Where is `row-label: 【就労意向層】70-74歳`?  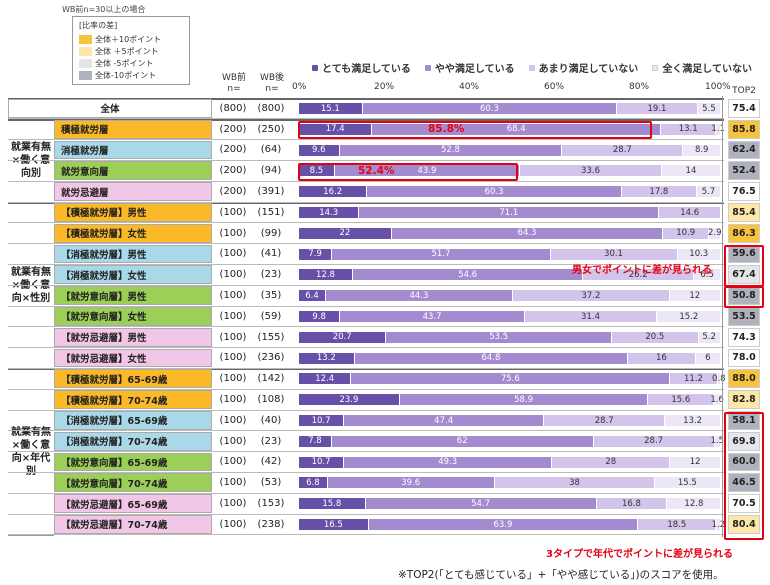 row-label: 【就労意向層】70-74歳 is located at coordinates (133, 483).